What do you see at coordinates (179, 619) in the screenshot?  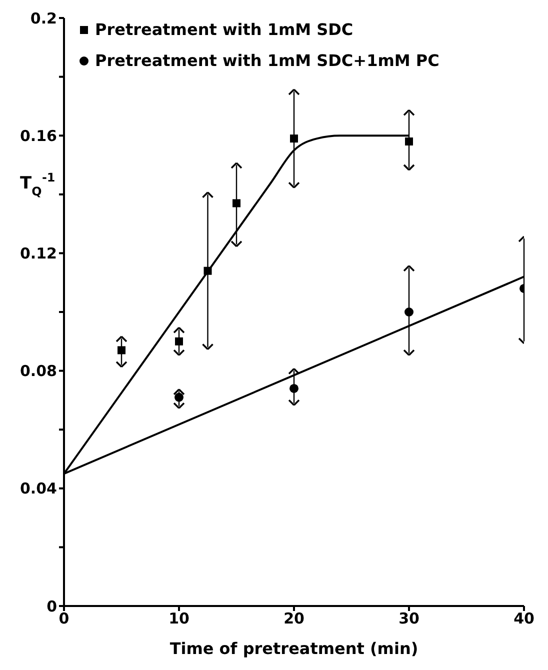 I see `x-tick-label: 10` at bounding box center [179, 619].